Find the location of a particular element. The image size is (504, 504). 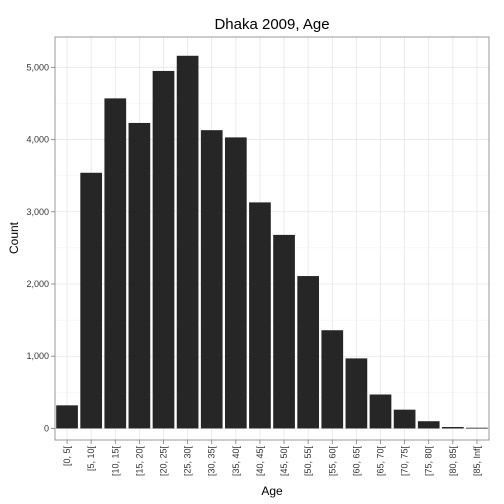

y-axis: 0 1,000 2,000 3,000 4,000 5,000 is located at coordinates (40, 247).